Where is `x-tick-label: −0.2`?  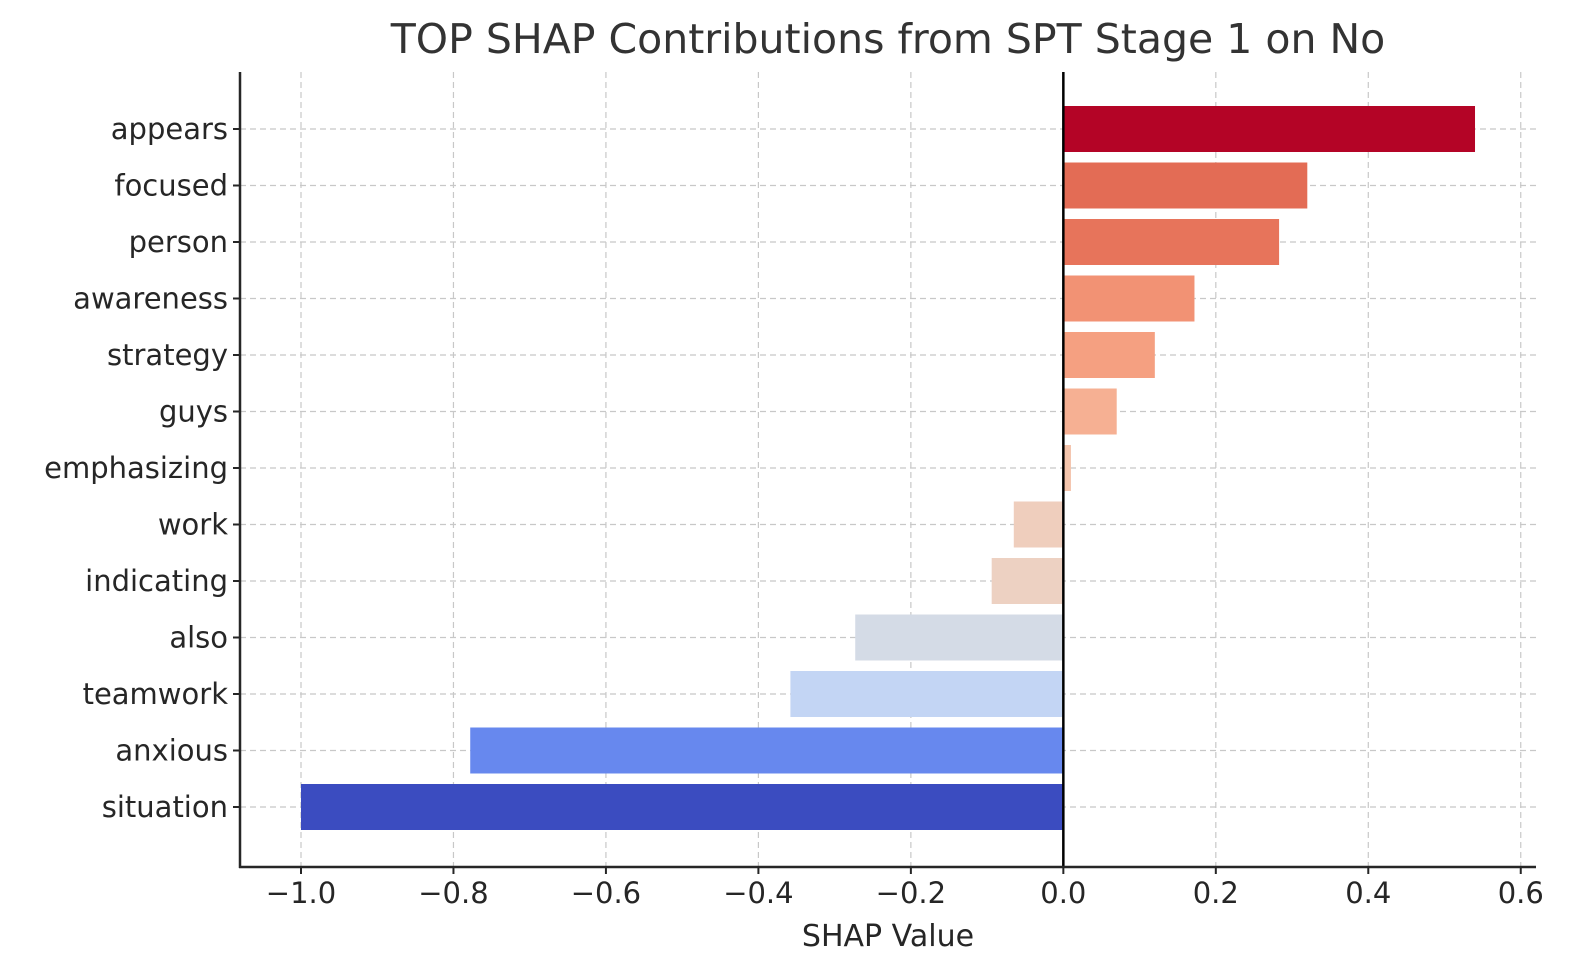
x-tick-label: −0.2 is located at coordinates (911, 893).